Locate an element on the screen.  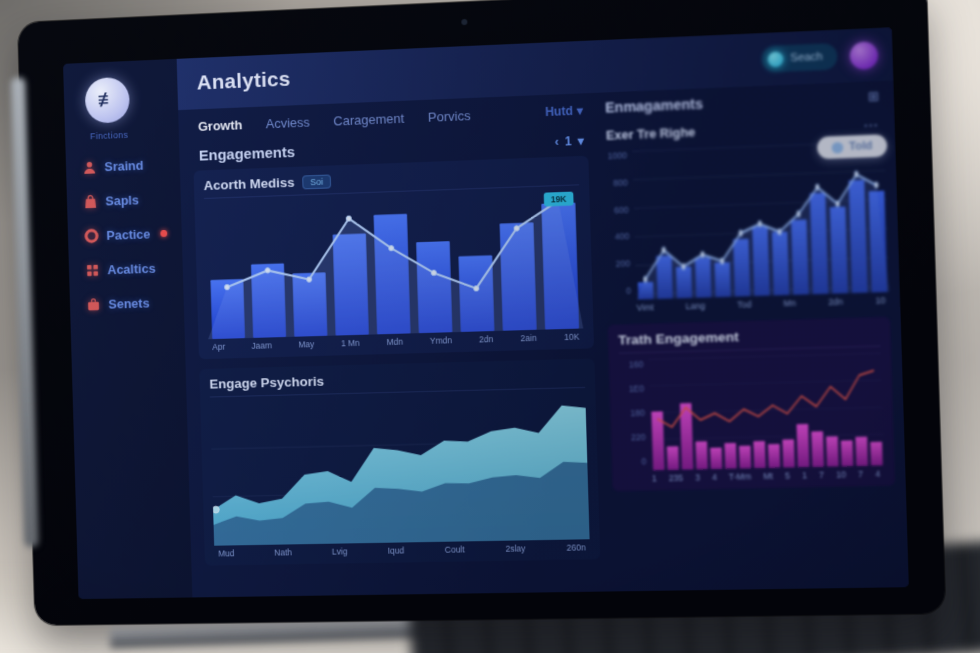
axis-tick-label: 600 is located at coordinates (621, 209).